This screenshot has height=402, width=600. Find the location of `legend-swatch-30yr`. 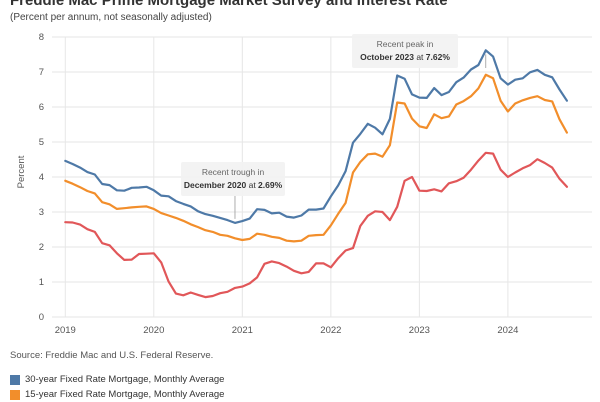

legend-swatch-30yr is located at coordinates (15, 379).